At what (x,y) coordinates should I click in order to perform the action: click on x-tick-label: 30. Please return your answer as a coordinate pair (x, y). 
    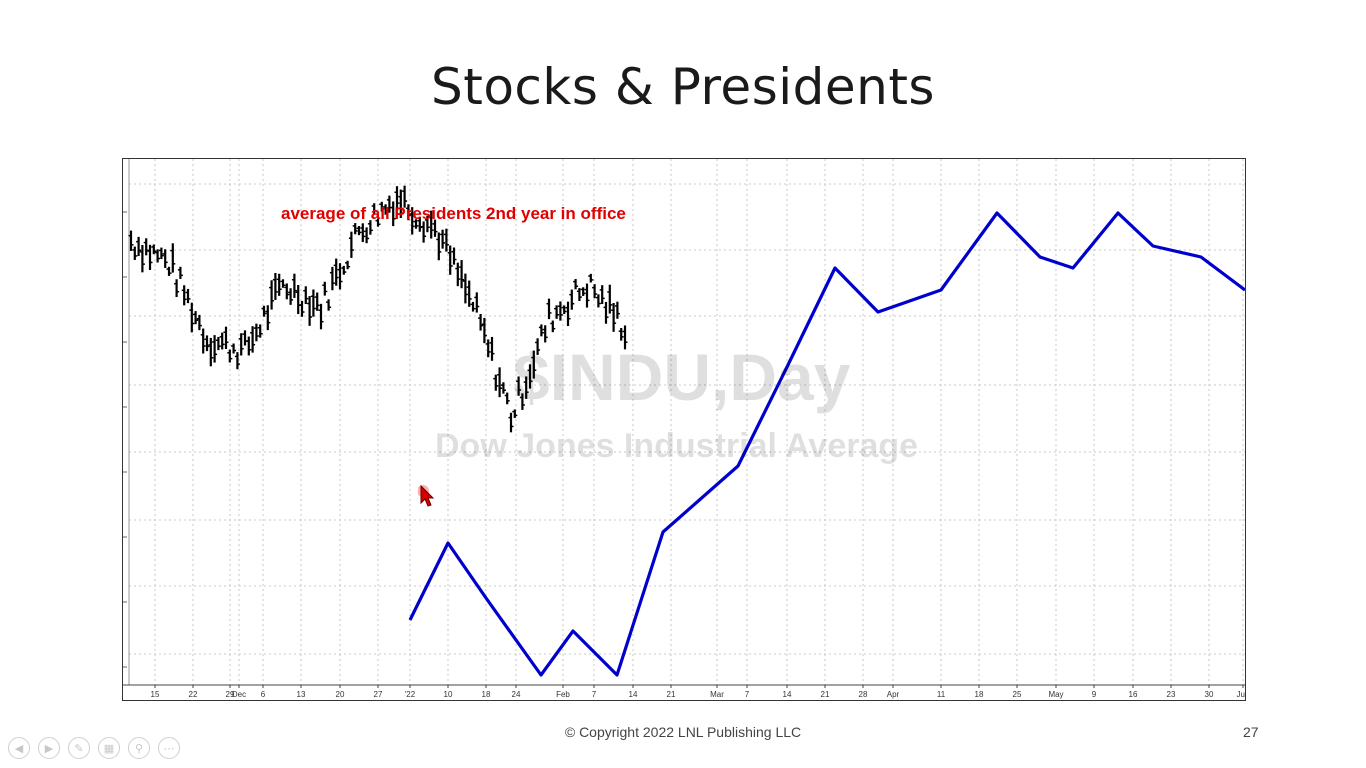
    Looking at the image, I should click on (1209, 694).